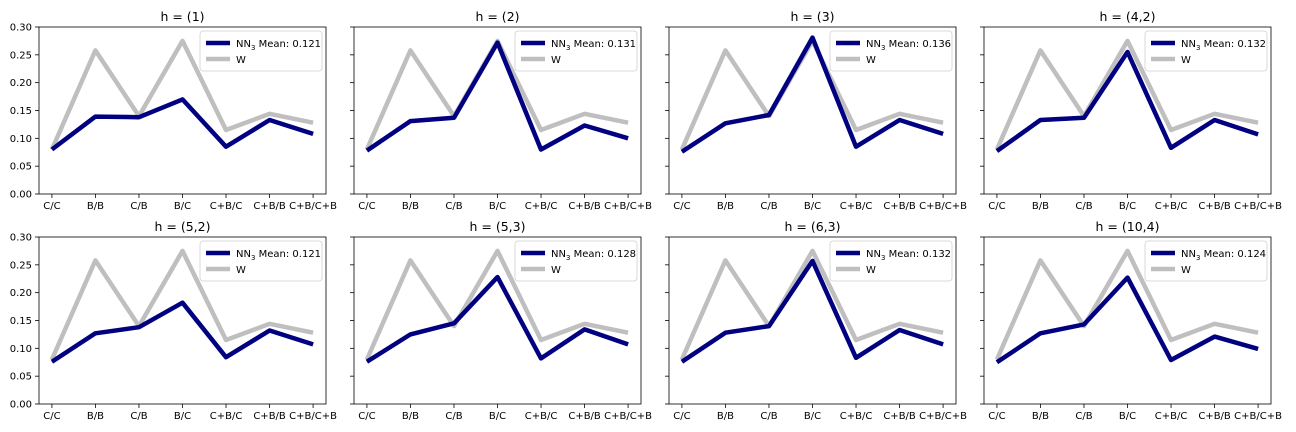 This screenshot has width=1296, height=432. I want to click on legend-label-nn: NN3 Mean: 0.132, so click(1223, 45).